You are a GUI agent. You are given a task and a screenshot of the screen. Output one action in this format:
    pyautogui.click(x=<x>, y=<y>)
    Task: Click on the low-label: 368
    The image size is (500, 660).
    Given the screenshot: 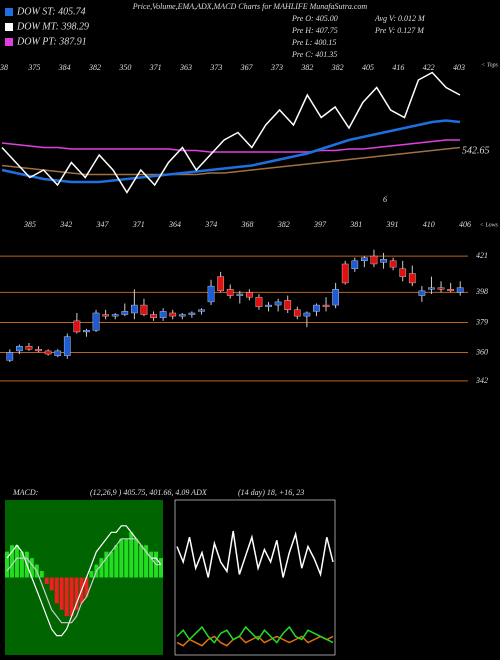 What is the action you would take?
    pyautogui.click(x=247, y=224)
    